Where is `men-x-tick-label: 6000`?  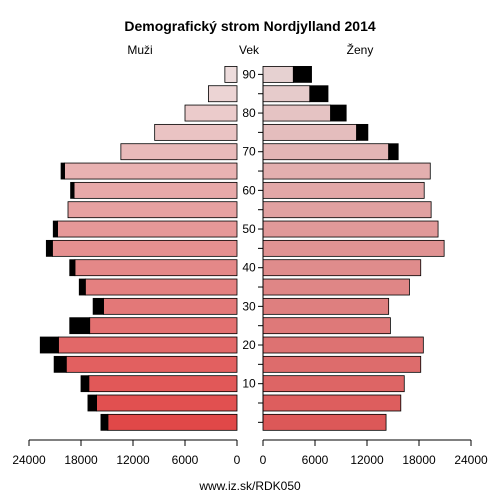 men-x-tick-label: 6000 is located at coordinates (185, 460).